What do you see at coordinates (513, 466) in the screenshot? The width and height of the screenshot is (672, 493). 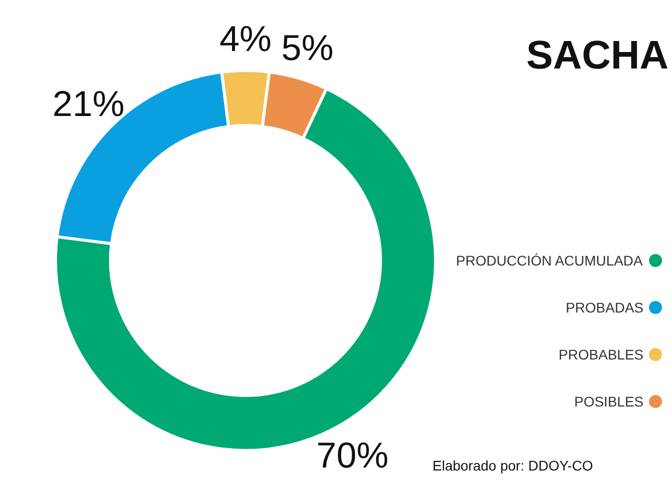 I see `text: Elaborado por: DDOY-CO` at bounding box center [513, 466].